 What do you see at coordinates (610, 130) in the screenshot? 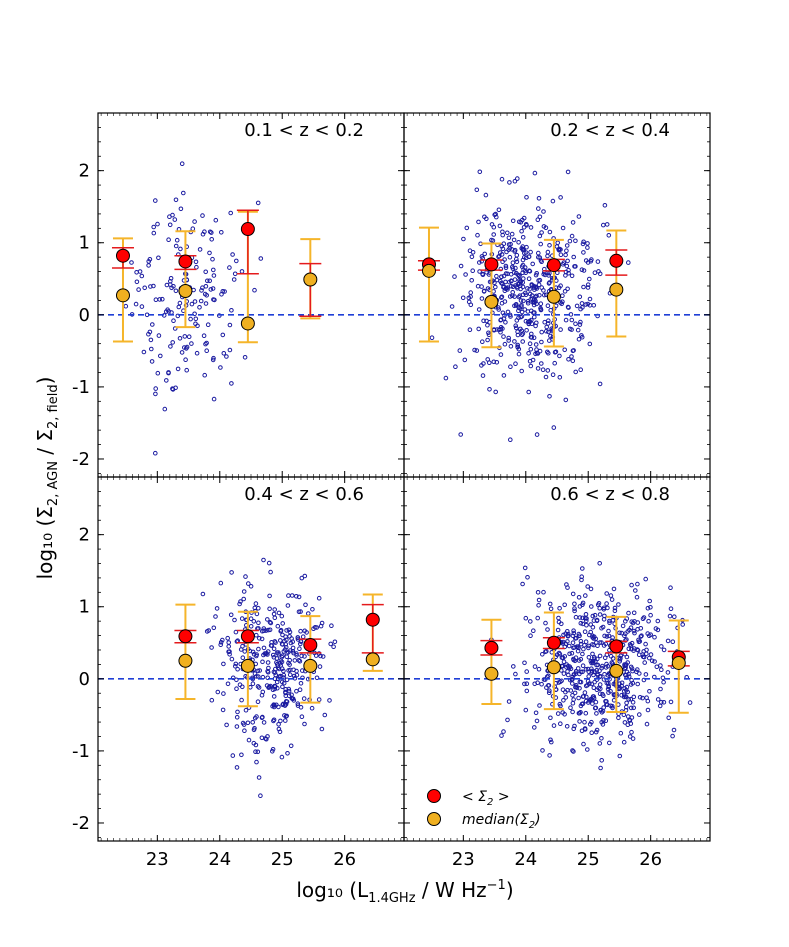
I see `panel-title: 0.2 < z < 0.4` at bounding box center [610, 130].